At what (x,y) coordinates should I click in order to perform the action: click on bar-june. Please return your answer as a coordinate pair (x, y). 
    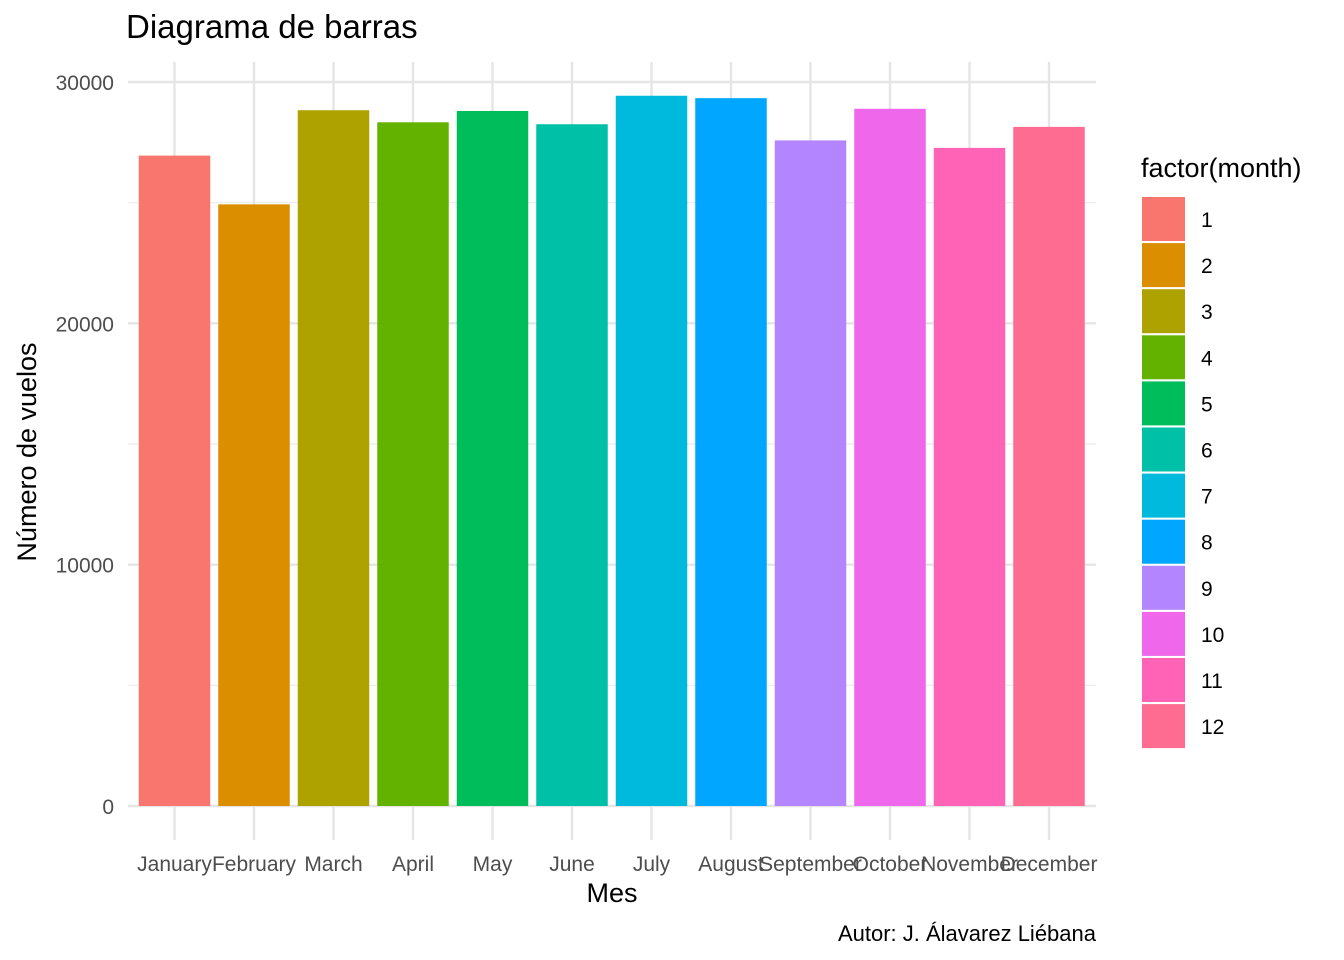
    Looking at the image, I should click on (572, 465).